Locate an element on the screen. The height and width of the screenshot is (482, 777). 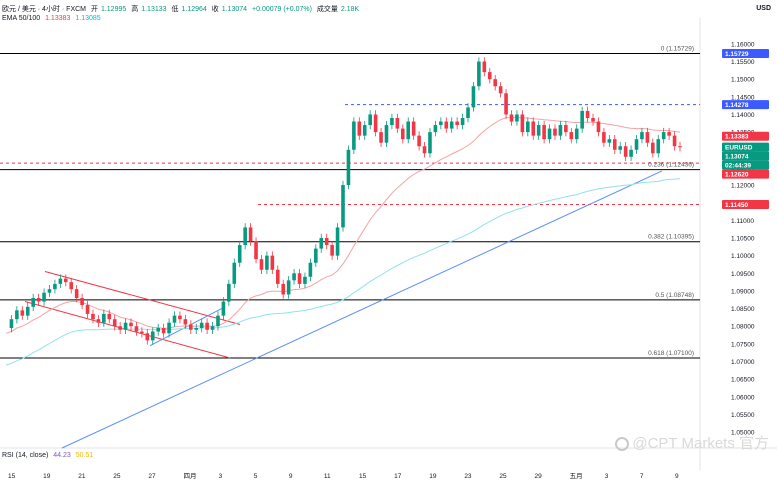
y-tick-label: 1.12000 is located at coordinates (743, 186).